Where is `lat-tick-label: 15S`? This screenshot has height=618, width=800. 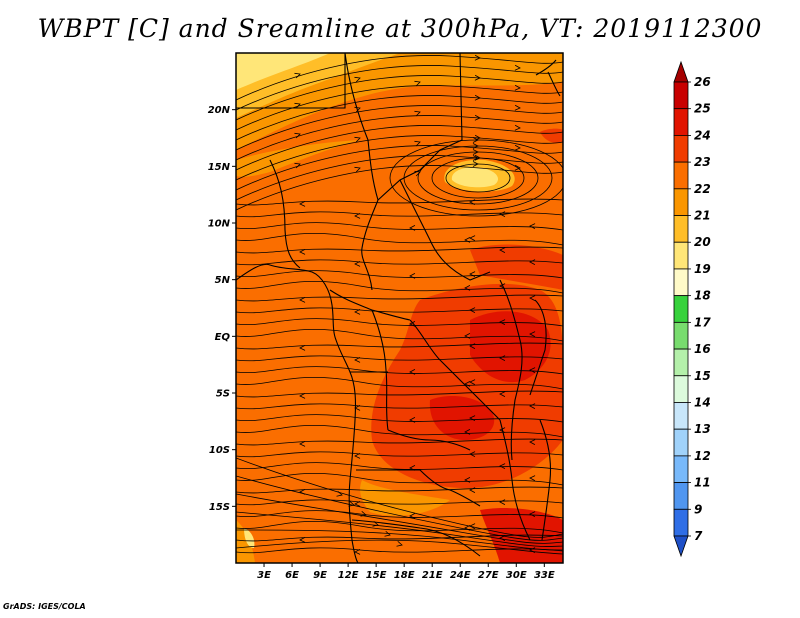
lat-tick-label: 15S is located at coordinates (219, 507).